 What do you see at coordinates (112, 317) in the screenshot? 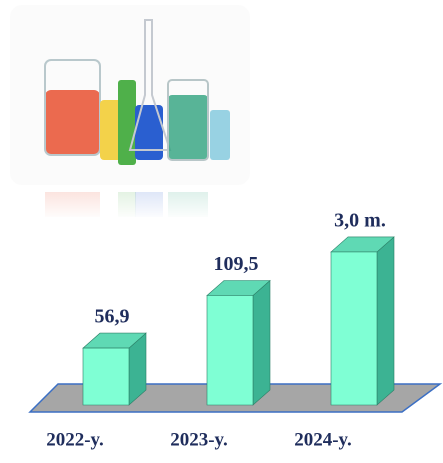
I see `value-label: 56,9` at bounding box center [112, 317].